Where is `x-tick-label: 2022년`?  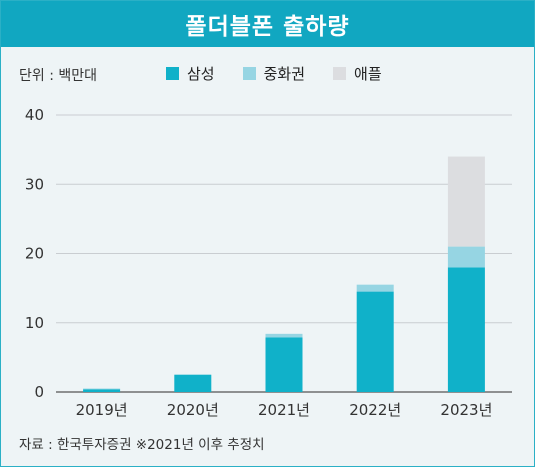
x-tick-label: 2022년 is located at coordinates (375, 410).